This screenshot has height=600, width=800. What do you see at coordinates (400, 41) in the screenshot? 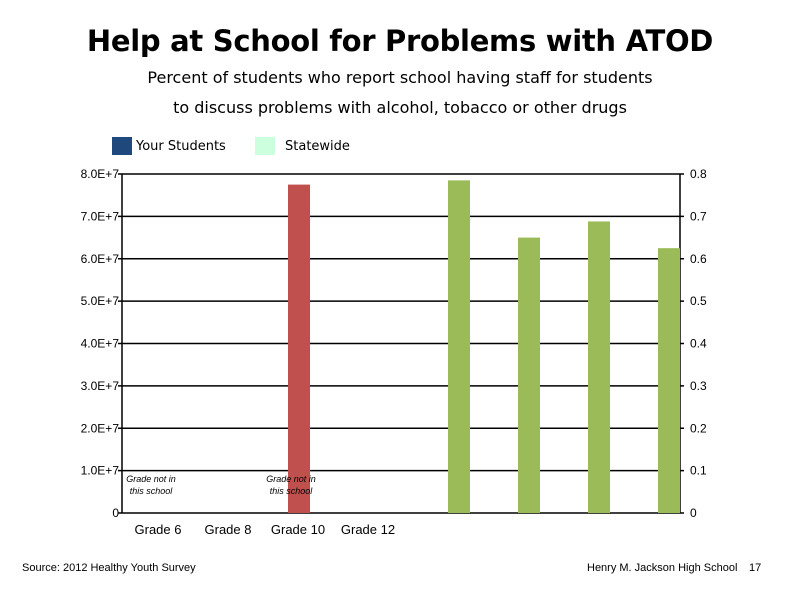
I see `chart-title: Help at School for Problems with ATOD` at bounding box center [400, 41].